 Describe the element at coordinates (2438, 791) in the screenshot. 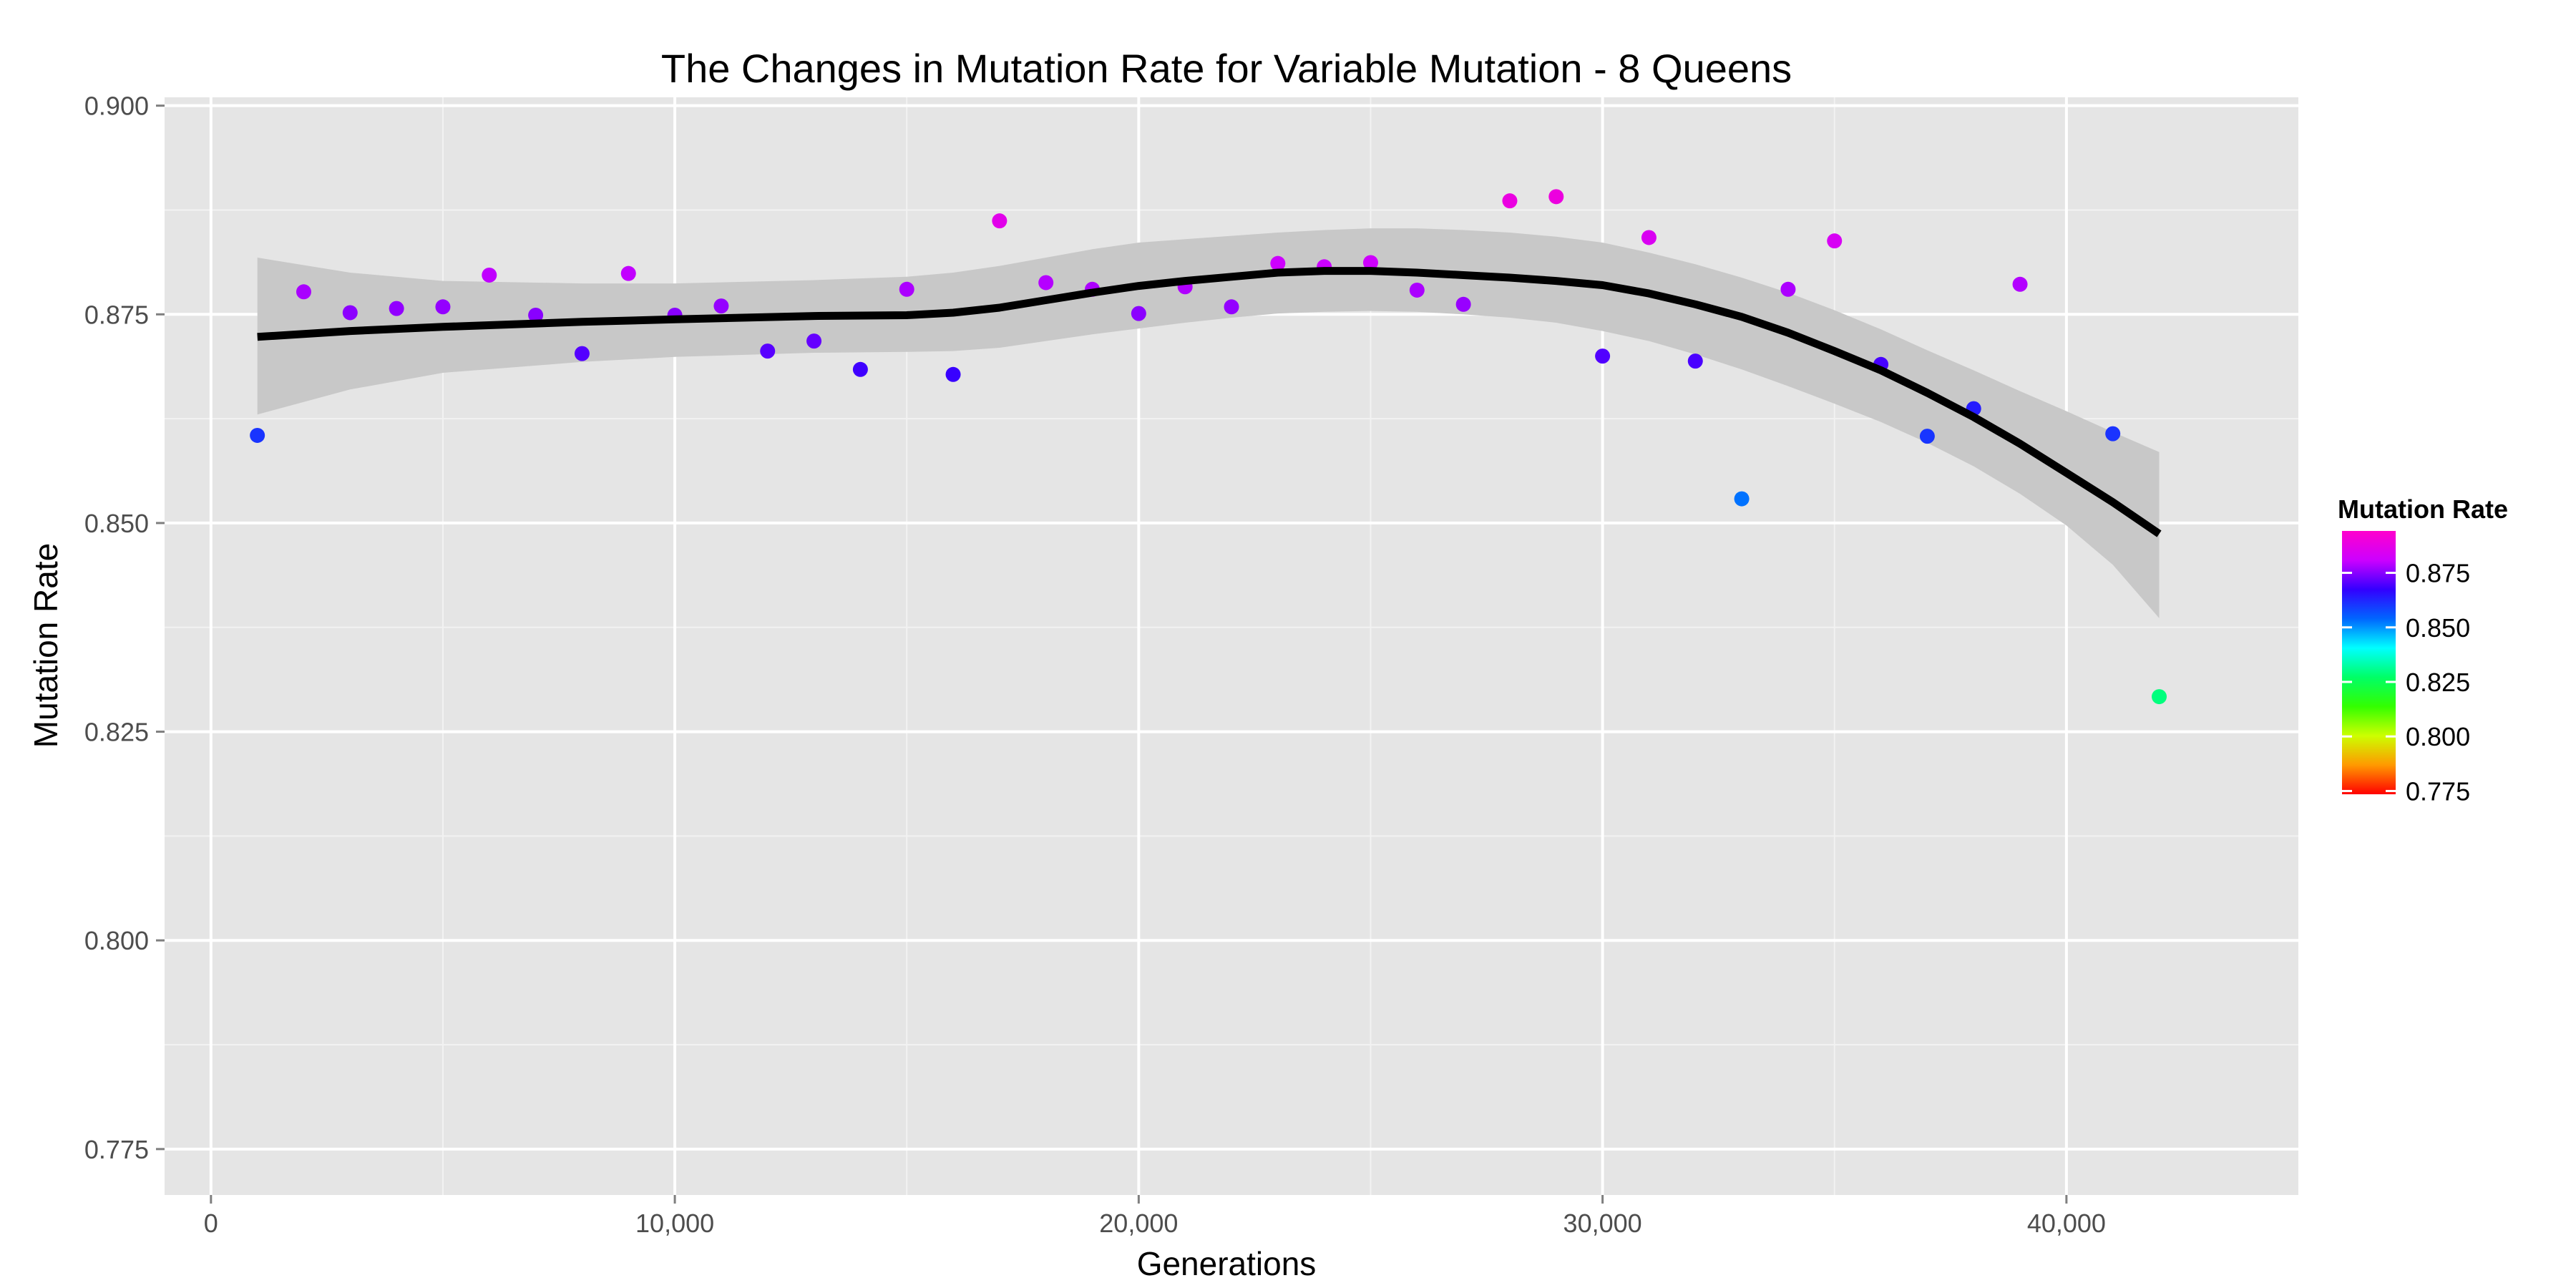

I see `legend-tick-label: 0.775` at that location.